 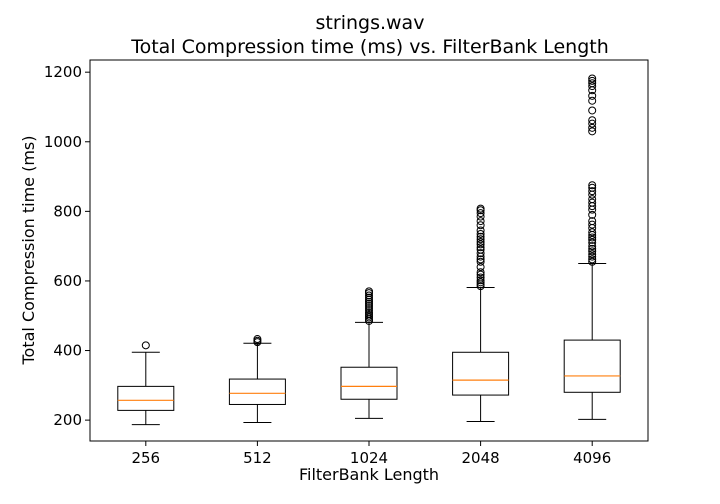 What do you see at coordinates (370, 23) in the screenshot?
I see `chart-title: strings.wav` at bounding box center [370, 23].